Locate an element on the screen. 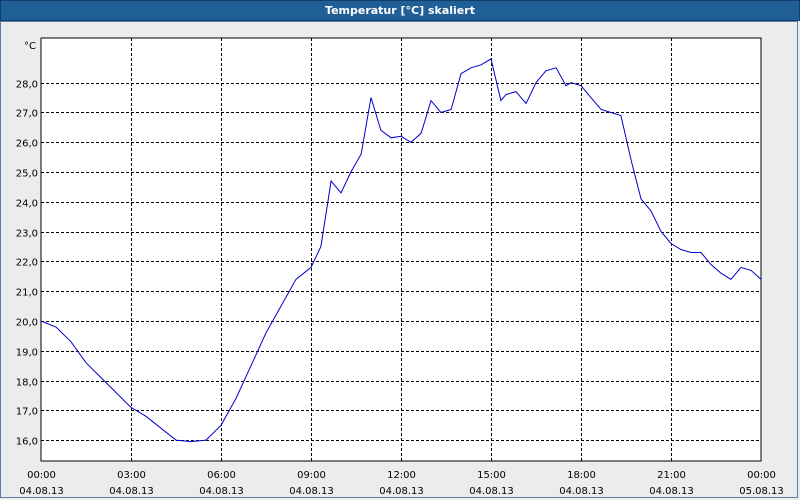 The width and height of the screenshot is (800, 500). x-tick-time-label: 12:00 is located at coordinates (401, 475).